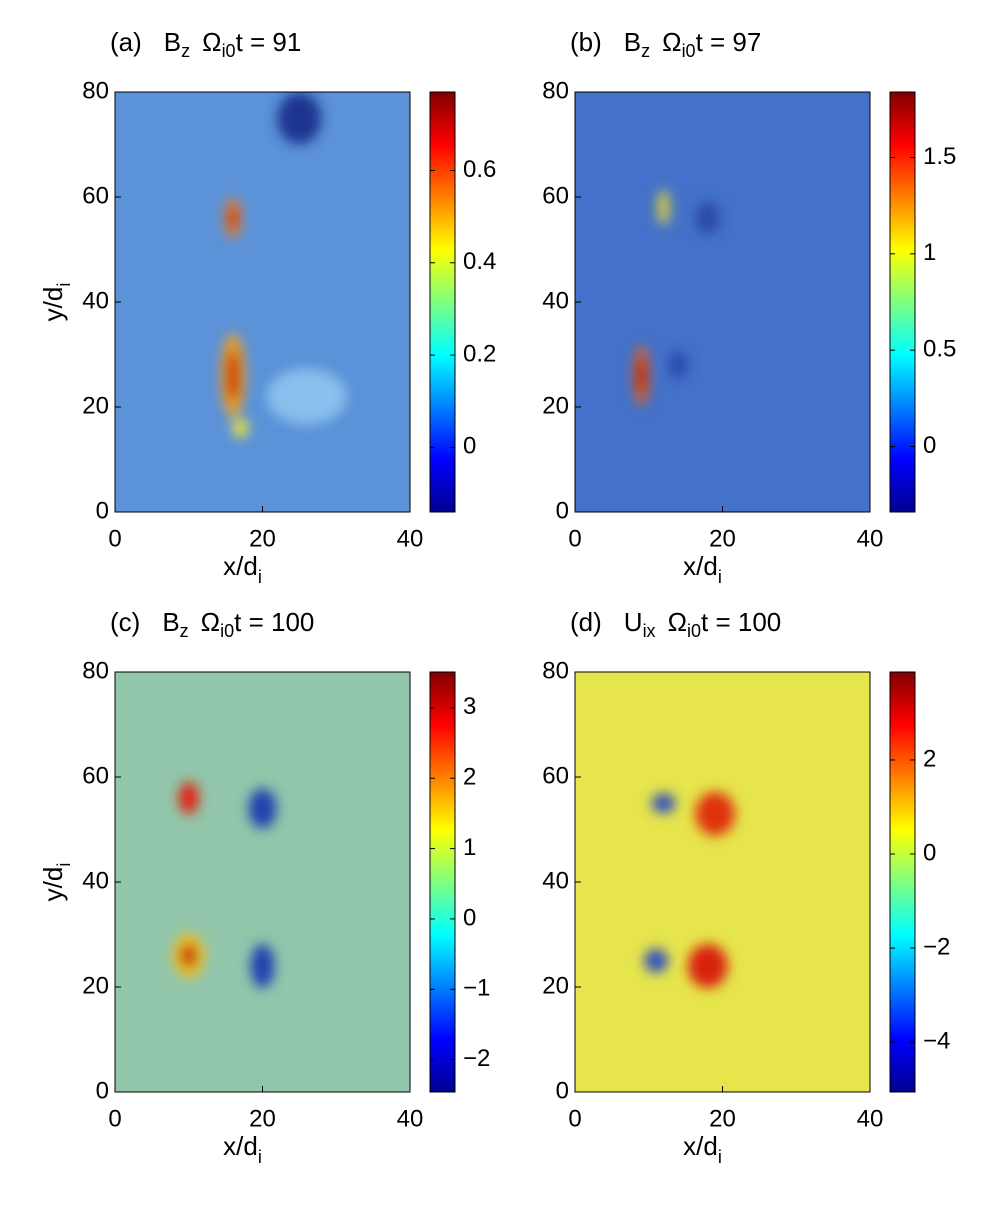  Describe the element at coordinates (936, 1040) in the screenshot. I see `colorbar-tick-label: −4` at that location.